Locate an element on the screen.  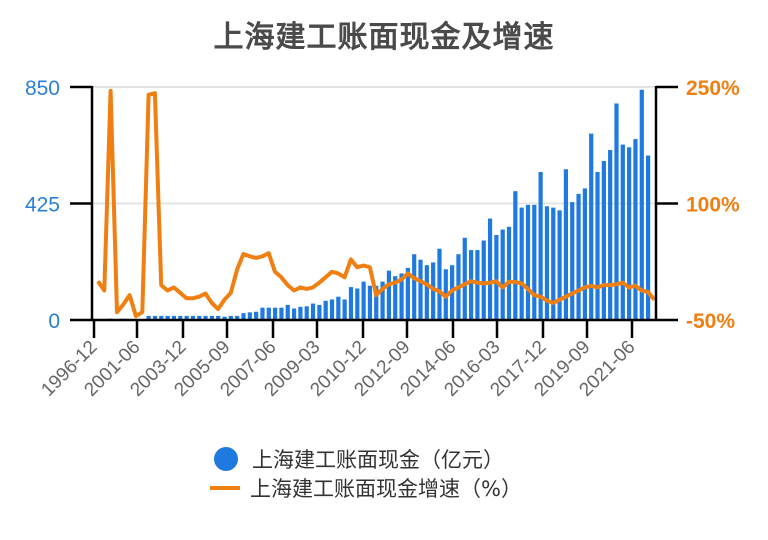
legend-growth-label: 上海建工账面现金增速（%） is located at coordinates (386, 488).